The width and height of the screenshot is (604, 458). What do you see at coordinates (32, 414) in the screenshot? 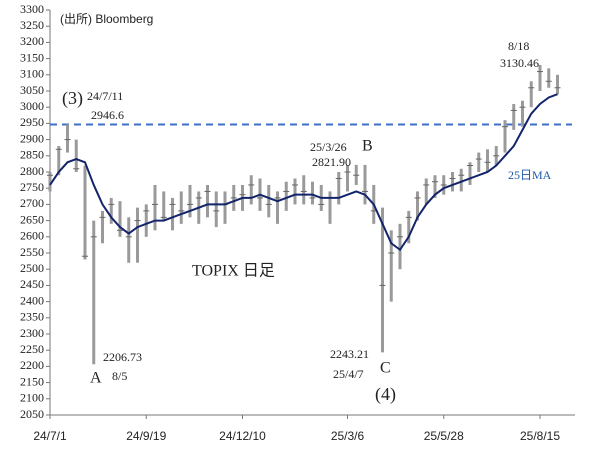
I see `y-tick-label: 2050` at bounding box center [32, 414].